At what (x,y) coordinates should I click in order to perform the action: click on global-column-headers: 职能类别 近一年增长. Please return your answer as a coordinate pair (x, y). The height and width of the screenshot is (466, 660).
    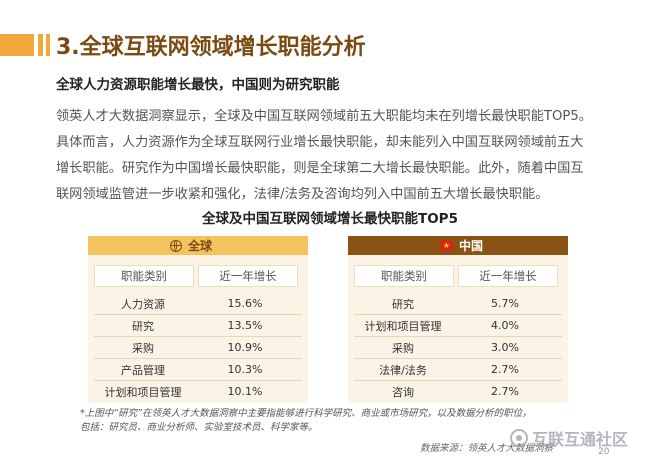
    Looking at the image, I should click on (198, 271).